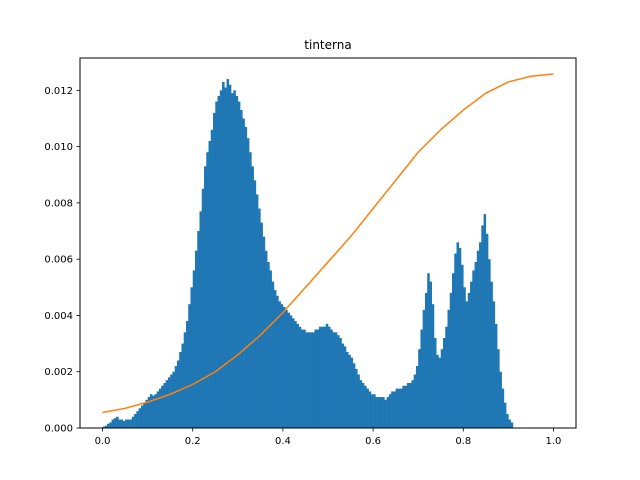 This screenshot has width=640, height=480. I want to click on y-tick-label: 0.000, so click(58, 429).